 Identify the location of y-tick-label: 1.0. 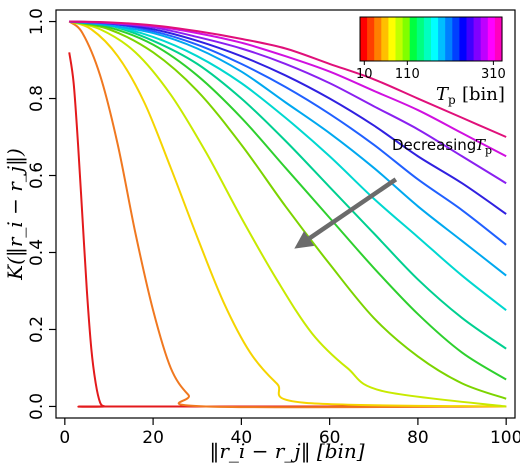
(37, 21).